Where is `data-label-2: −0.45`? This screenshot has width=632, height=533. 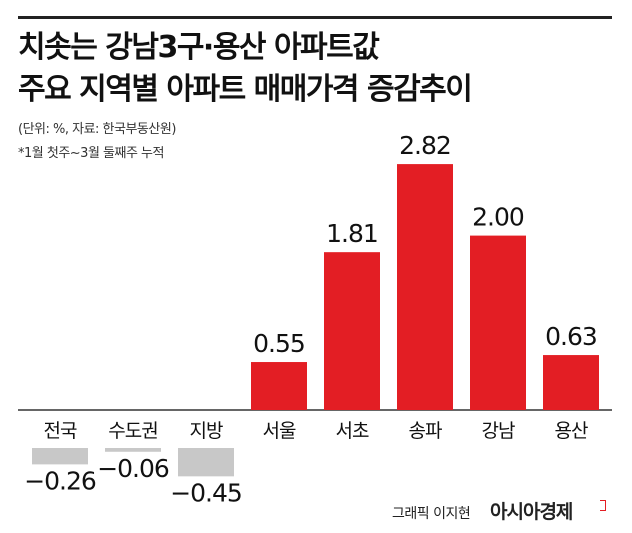 data-label-2: −0.45 is located at coordinates (206, 492).